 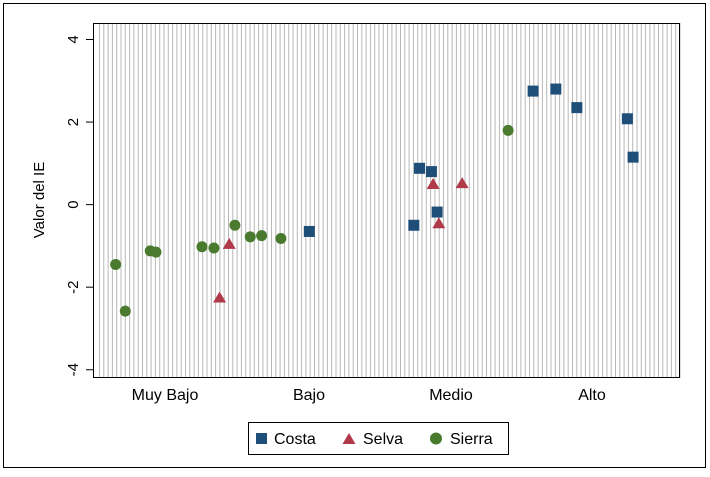 I want to click on legend-label-costa: Costa, so click(x=295, y=439).